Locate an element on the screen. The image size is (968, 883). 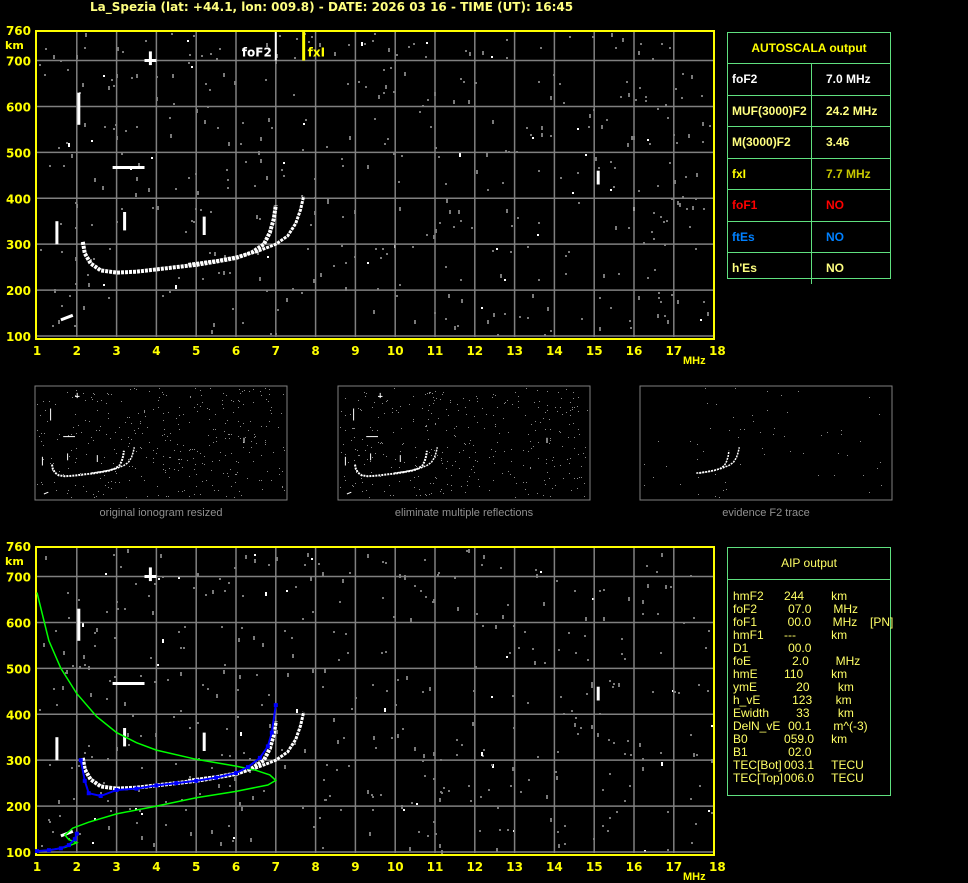
aip-cell: 003.1 is located at coordinates (799, 765).